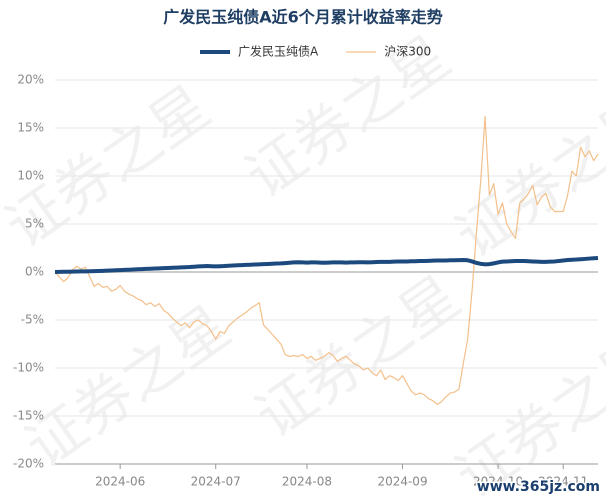 The width and height of the screenshot is (606, 500). I want to click on y-tick-label: -10%, so click(28, 368).